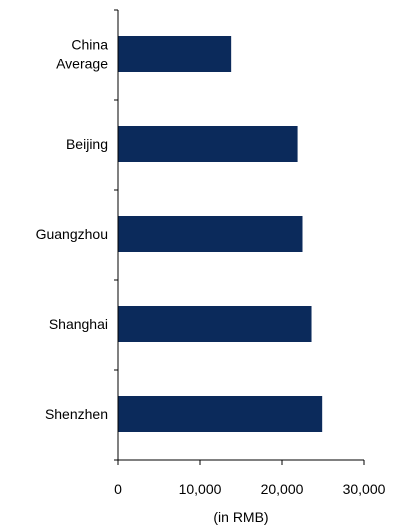 The height and width of the screenshot is (531, 398). What do you see at coordinates (82, 64) in the screenshot?
I see `category-label: Average` at bounding box center [82, 64].